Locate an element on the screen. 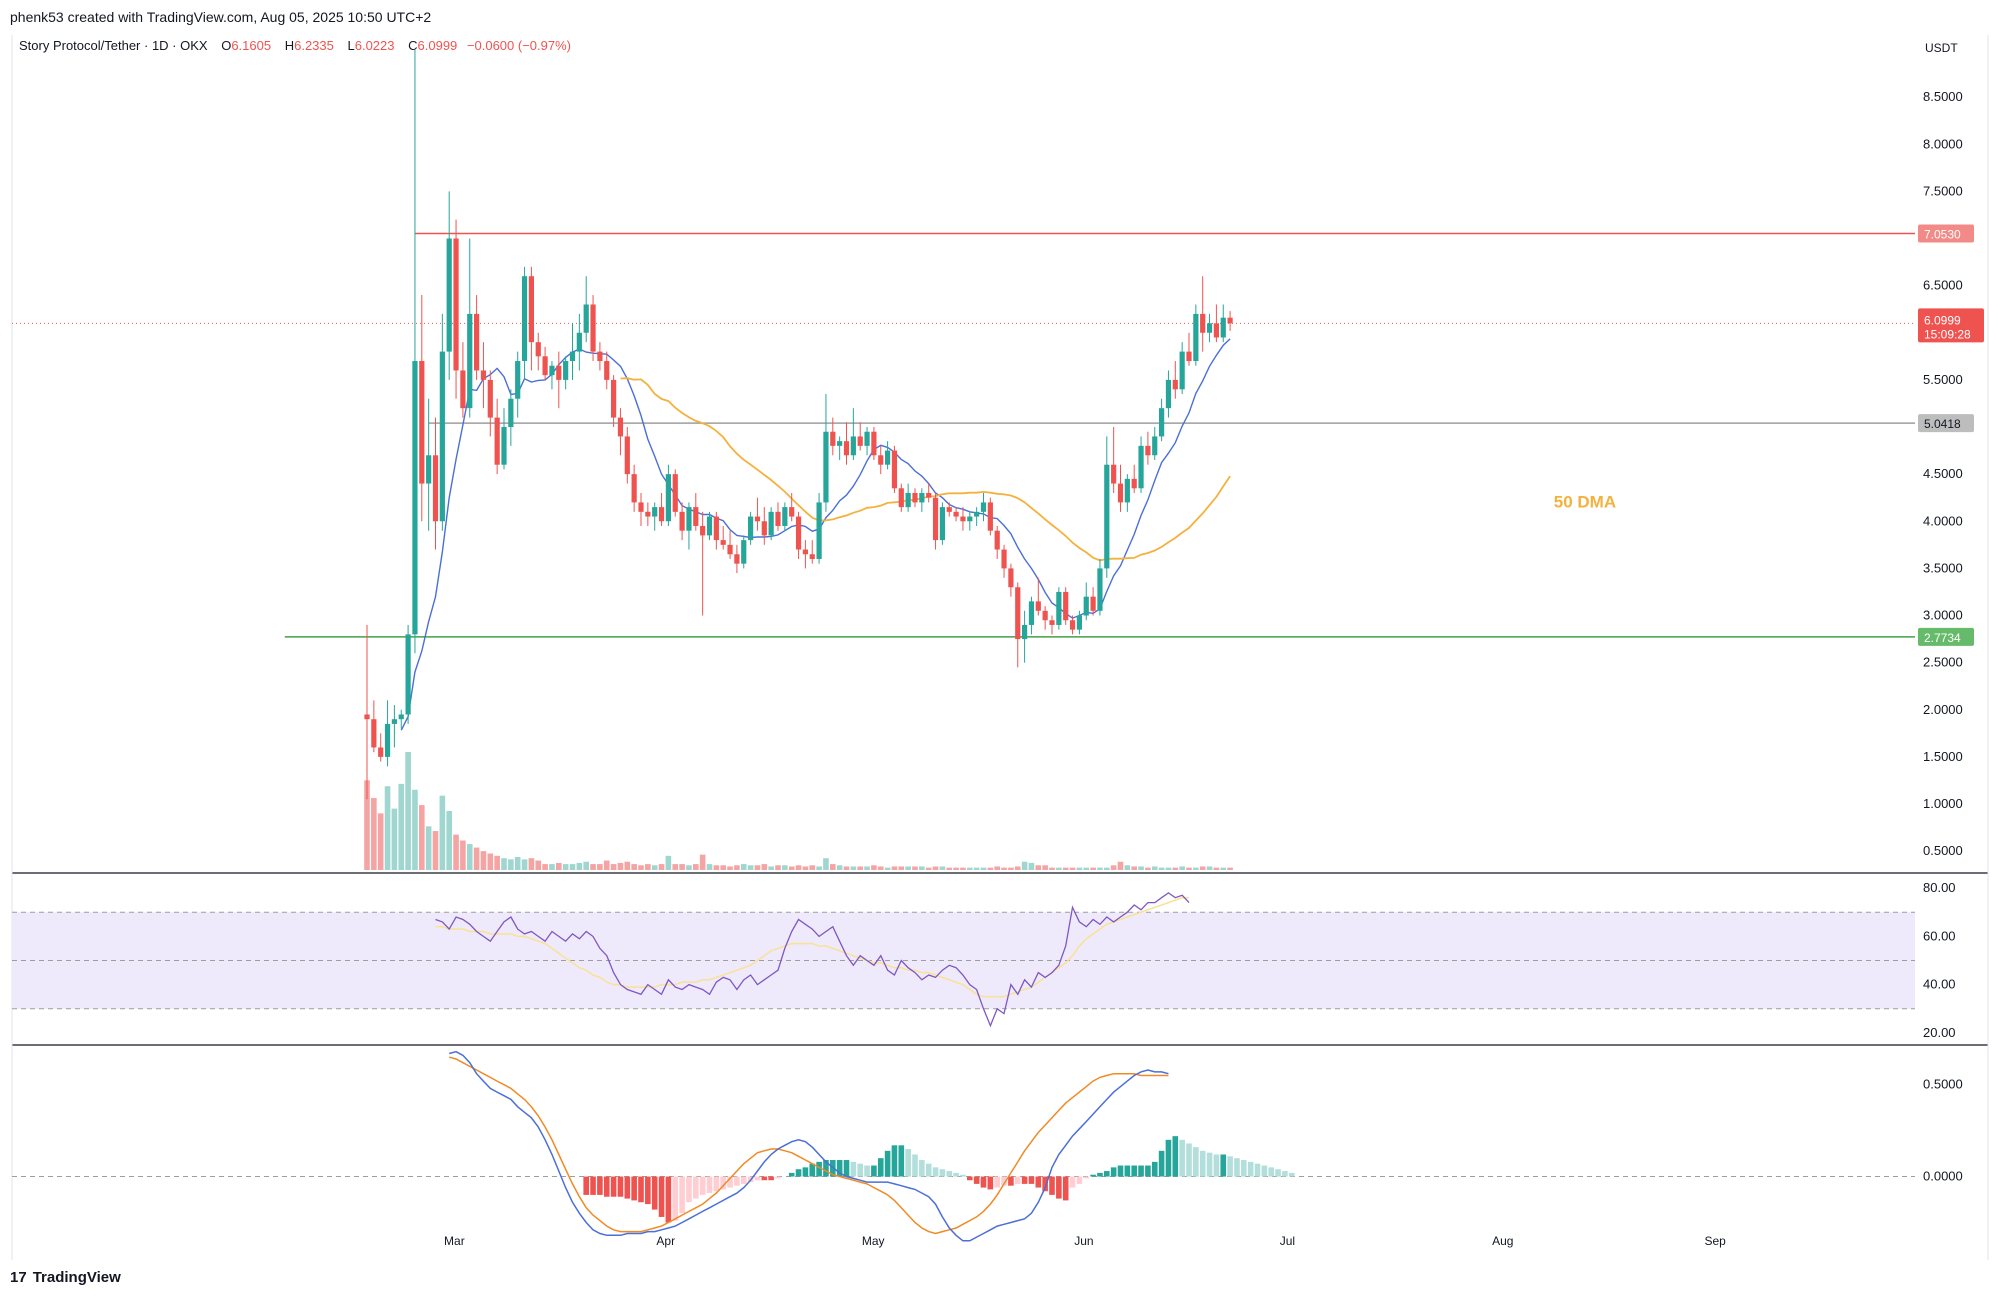 The height and width of the screenshot is (1298, 2000). change-value: −0.0600 (−0.97%) is located at coordinates (518, 45).